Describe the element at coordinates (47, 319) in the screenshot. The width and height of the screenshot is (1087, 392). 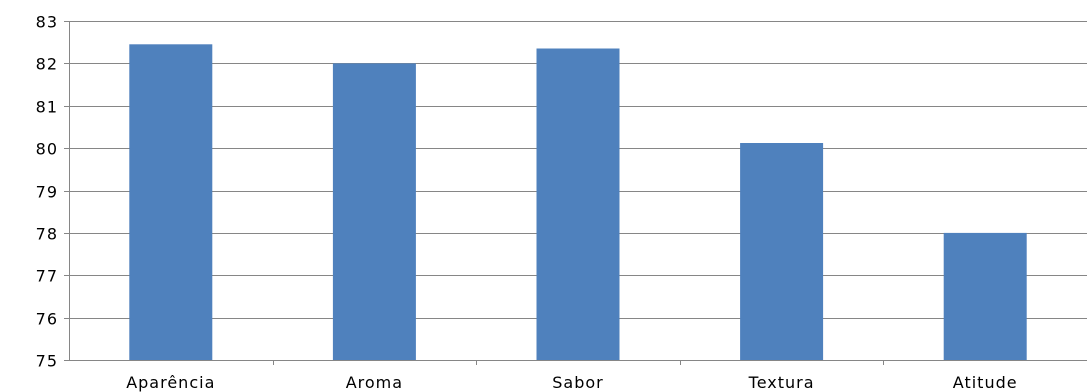
I see `y-tick-label: 76` at that location.